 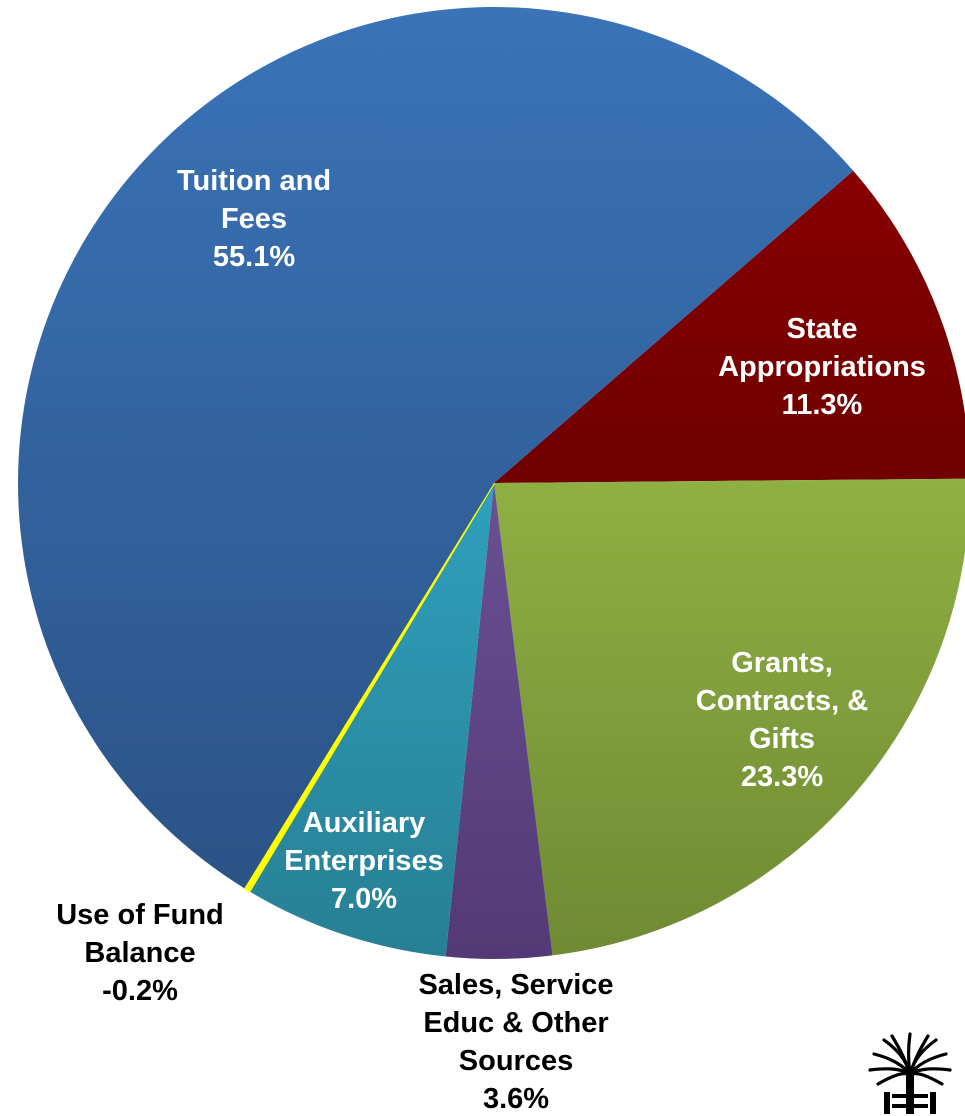 What do you see at coordinates (782, 739) in the screenshot?
I see `data-label-category: Gifts` at bounding box center [782, 739].